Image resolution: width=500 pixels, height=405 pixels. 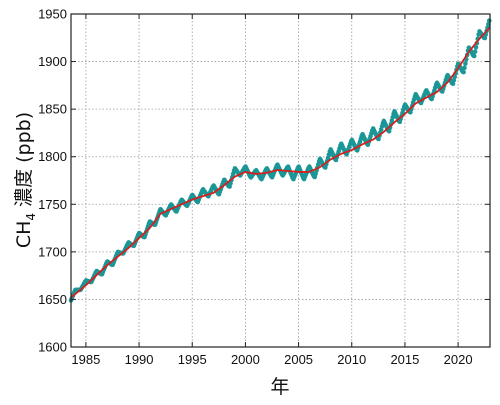 What do you see at coordinates (192, 359) in the screenshot?
I see `x-tick-label: 1995` at bounding box center [192, 359].